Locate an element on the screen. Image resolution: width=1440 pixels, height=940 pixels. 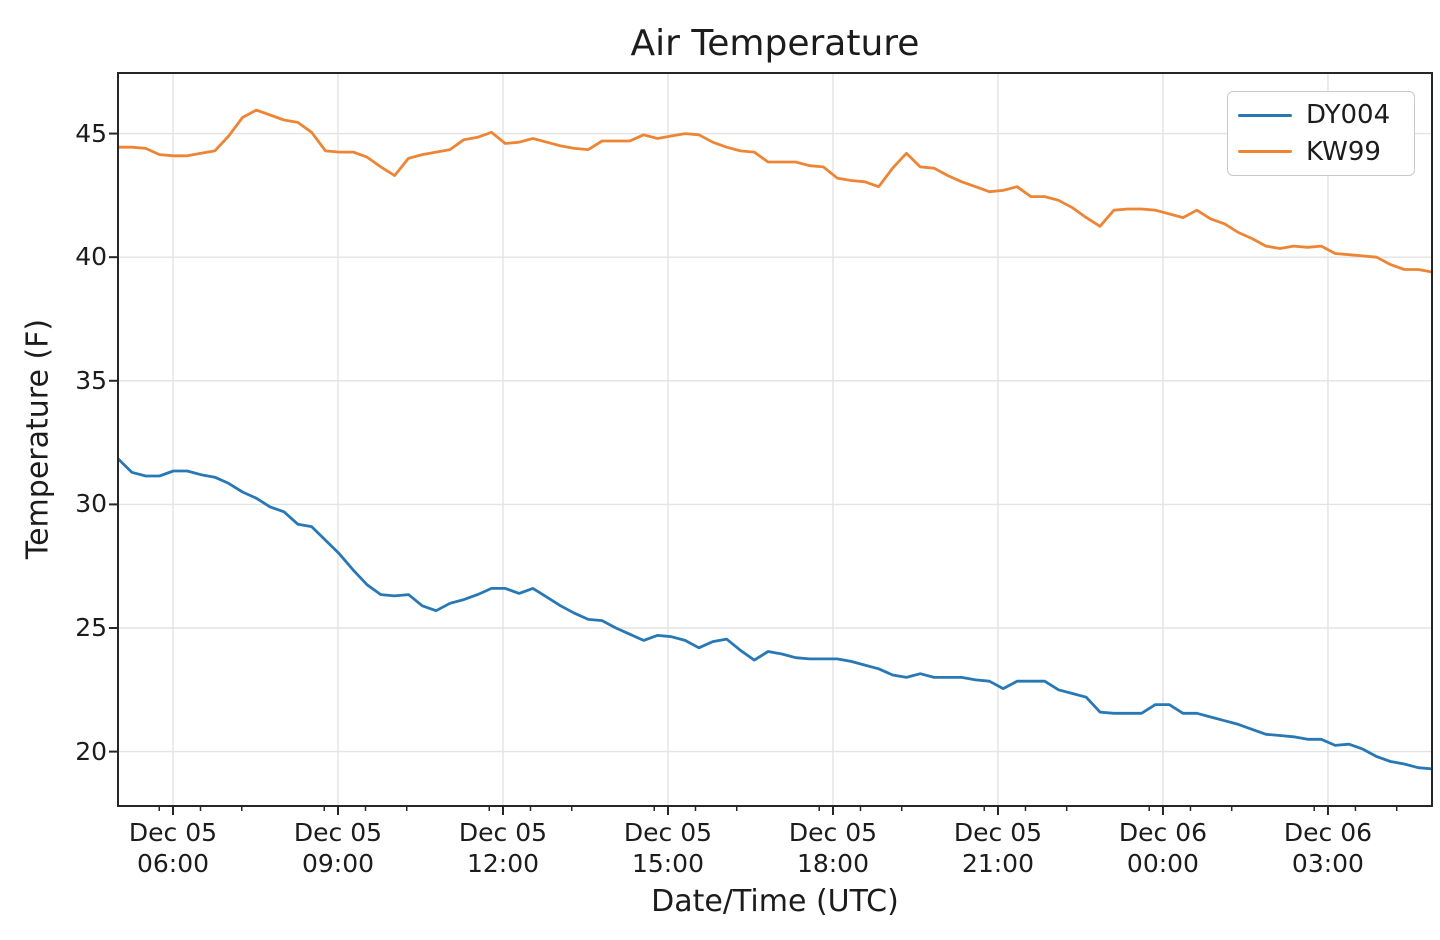
legend-label-kw99: KW99 is located at coordinates (1343, 151).